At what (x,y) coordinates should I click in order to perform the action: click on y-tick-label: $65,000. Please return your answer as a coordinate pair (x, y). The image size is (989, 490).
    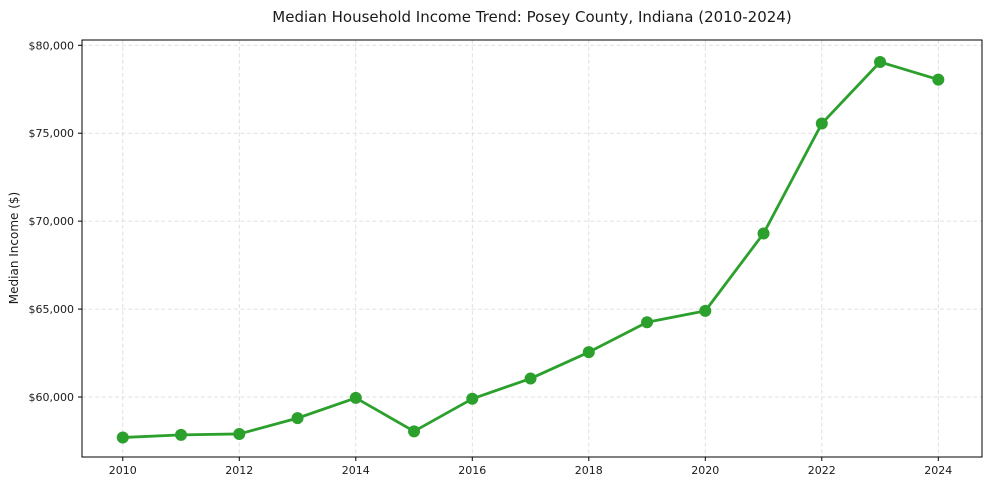
    Looking at the image, I should click on (52, 309).